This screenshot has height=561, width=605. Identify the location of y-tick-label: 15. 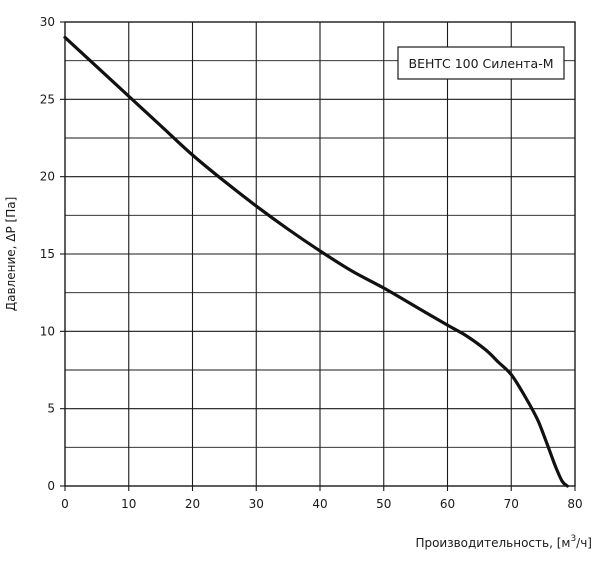
(47, 254).